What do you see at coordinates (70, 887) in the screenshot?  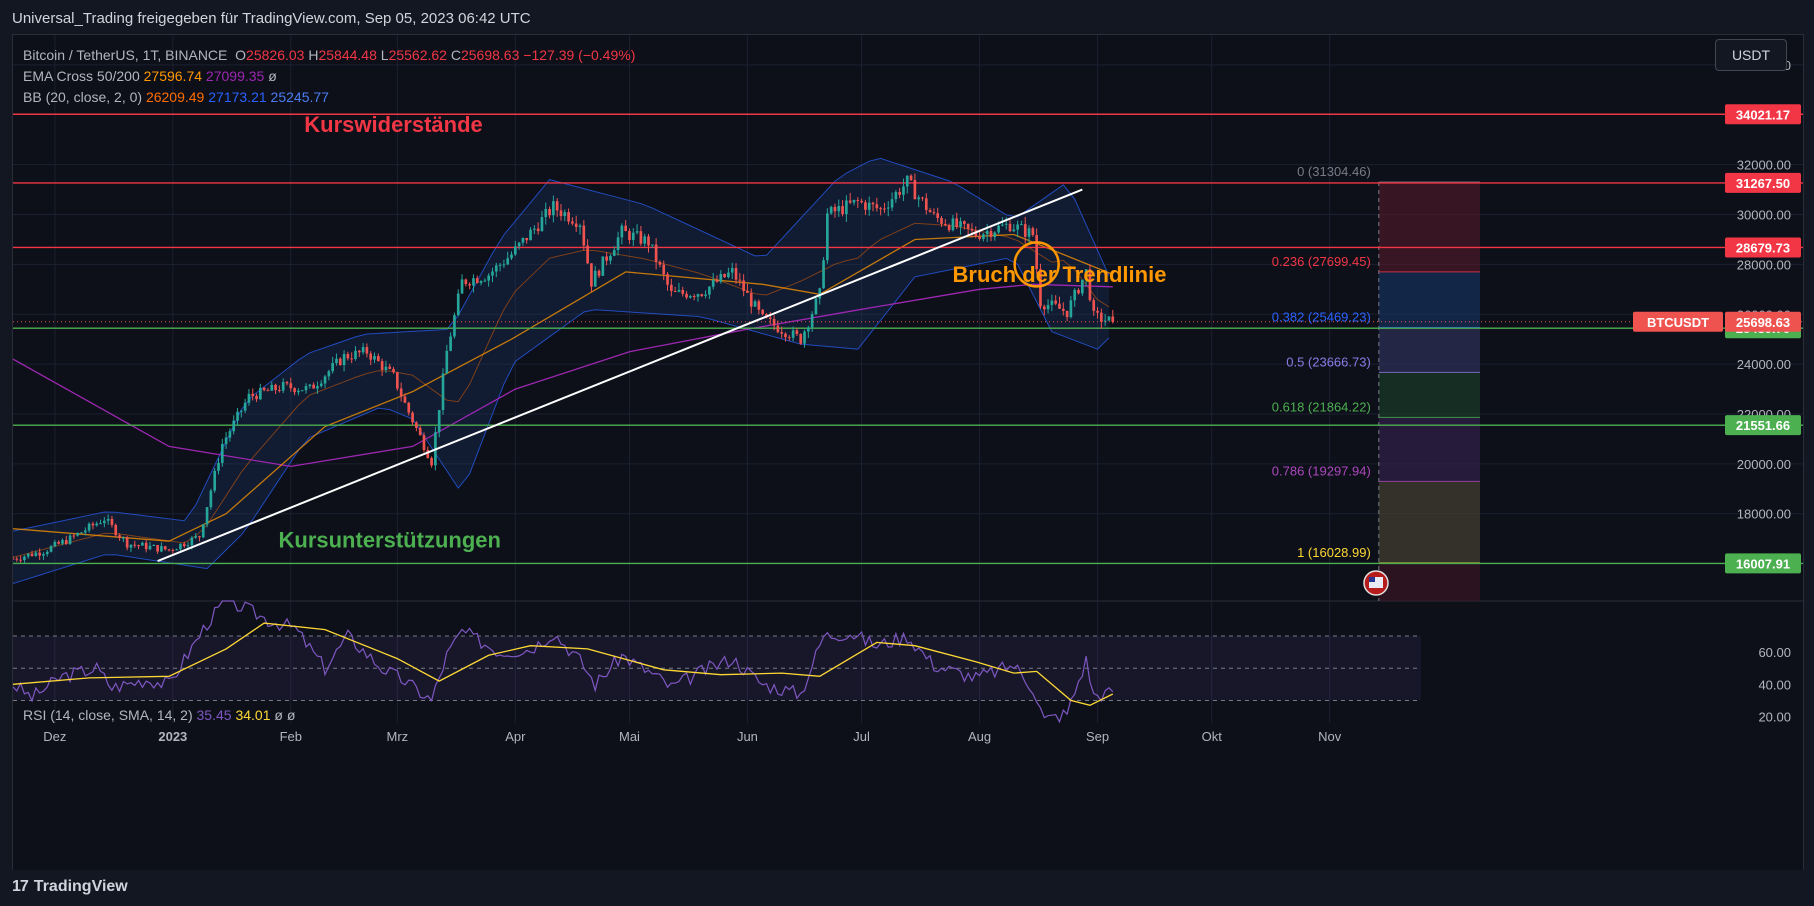 I see `tradingview-logo: 17 TradingView` at bounding box center [70, 887].